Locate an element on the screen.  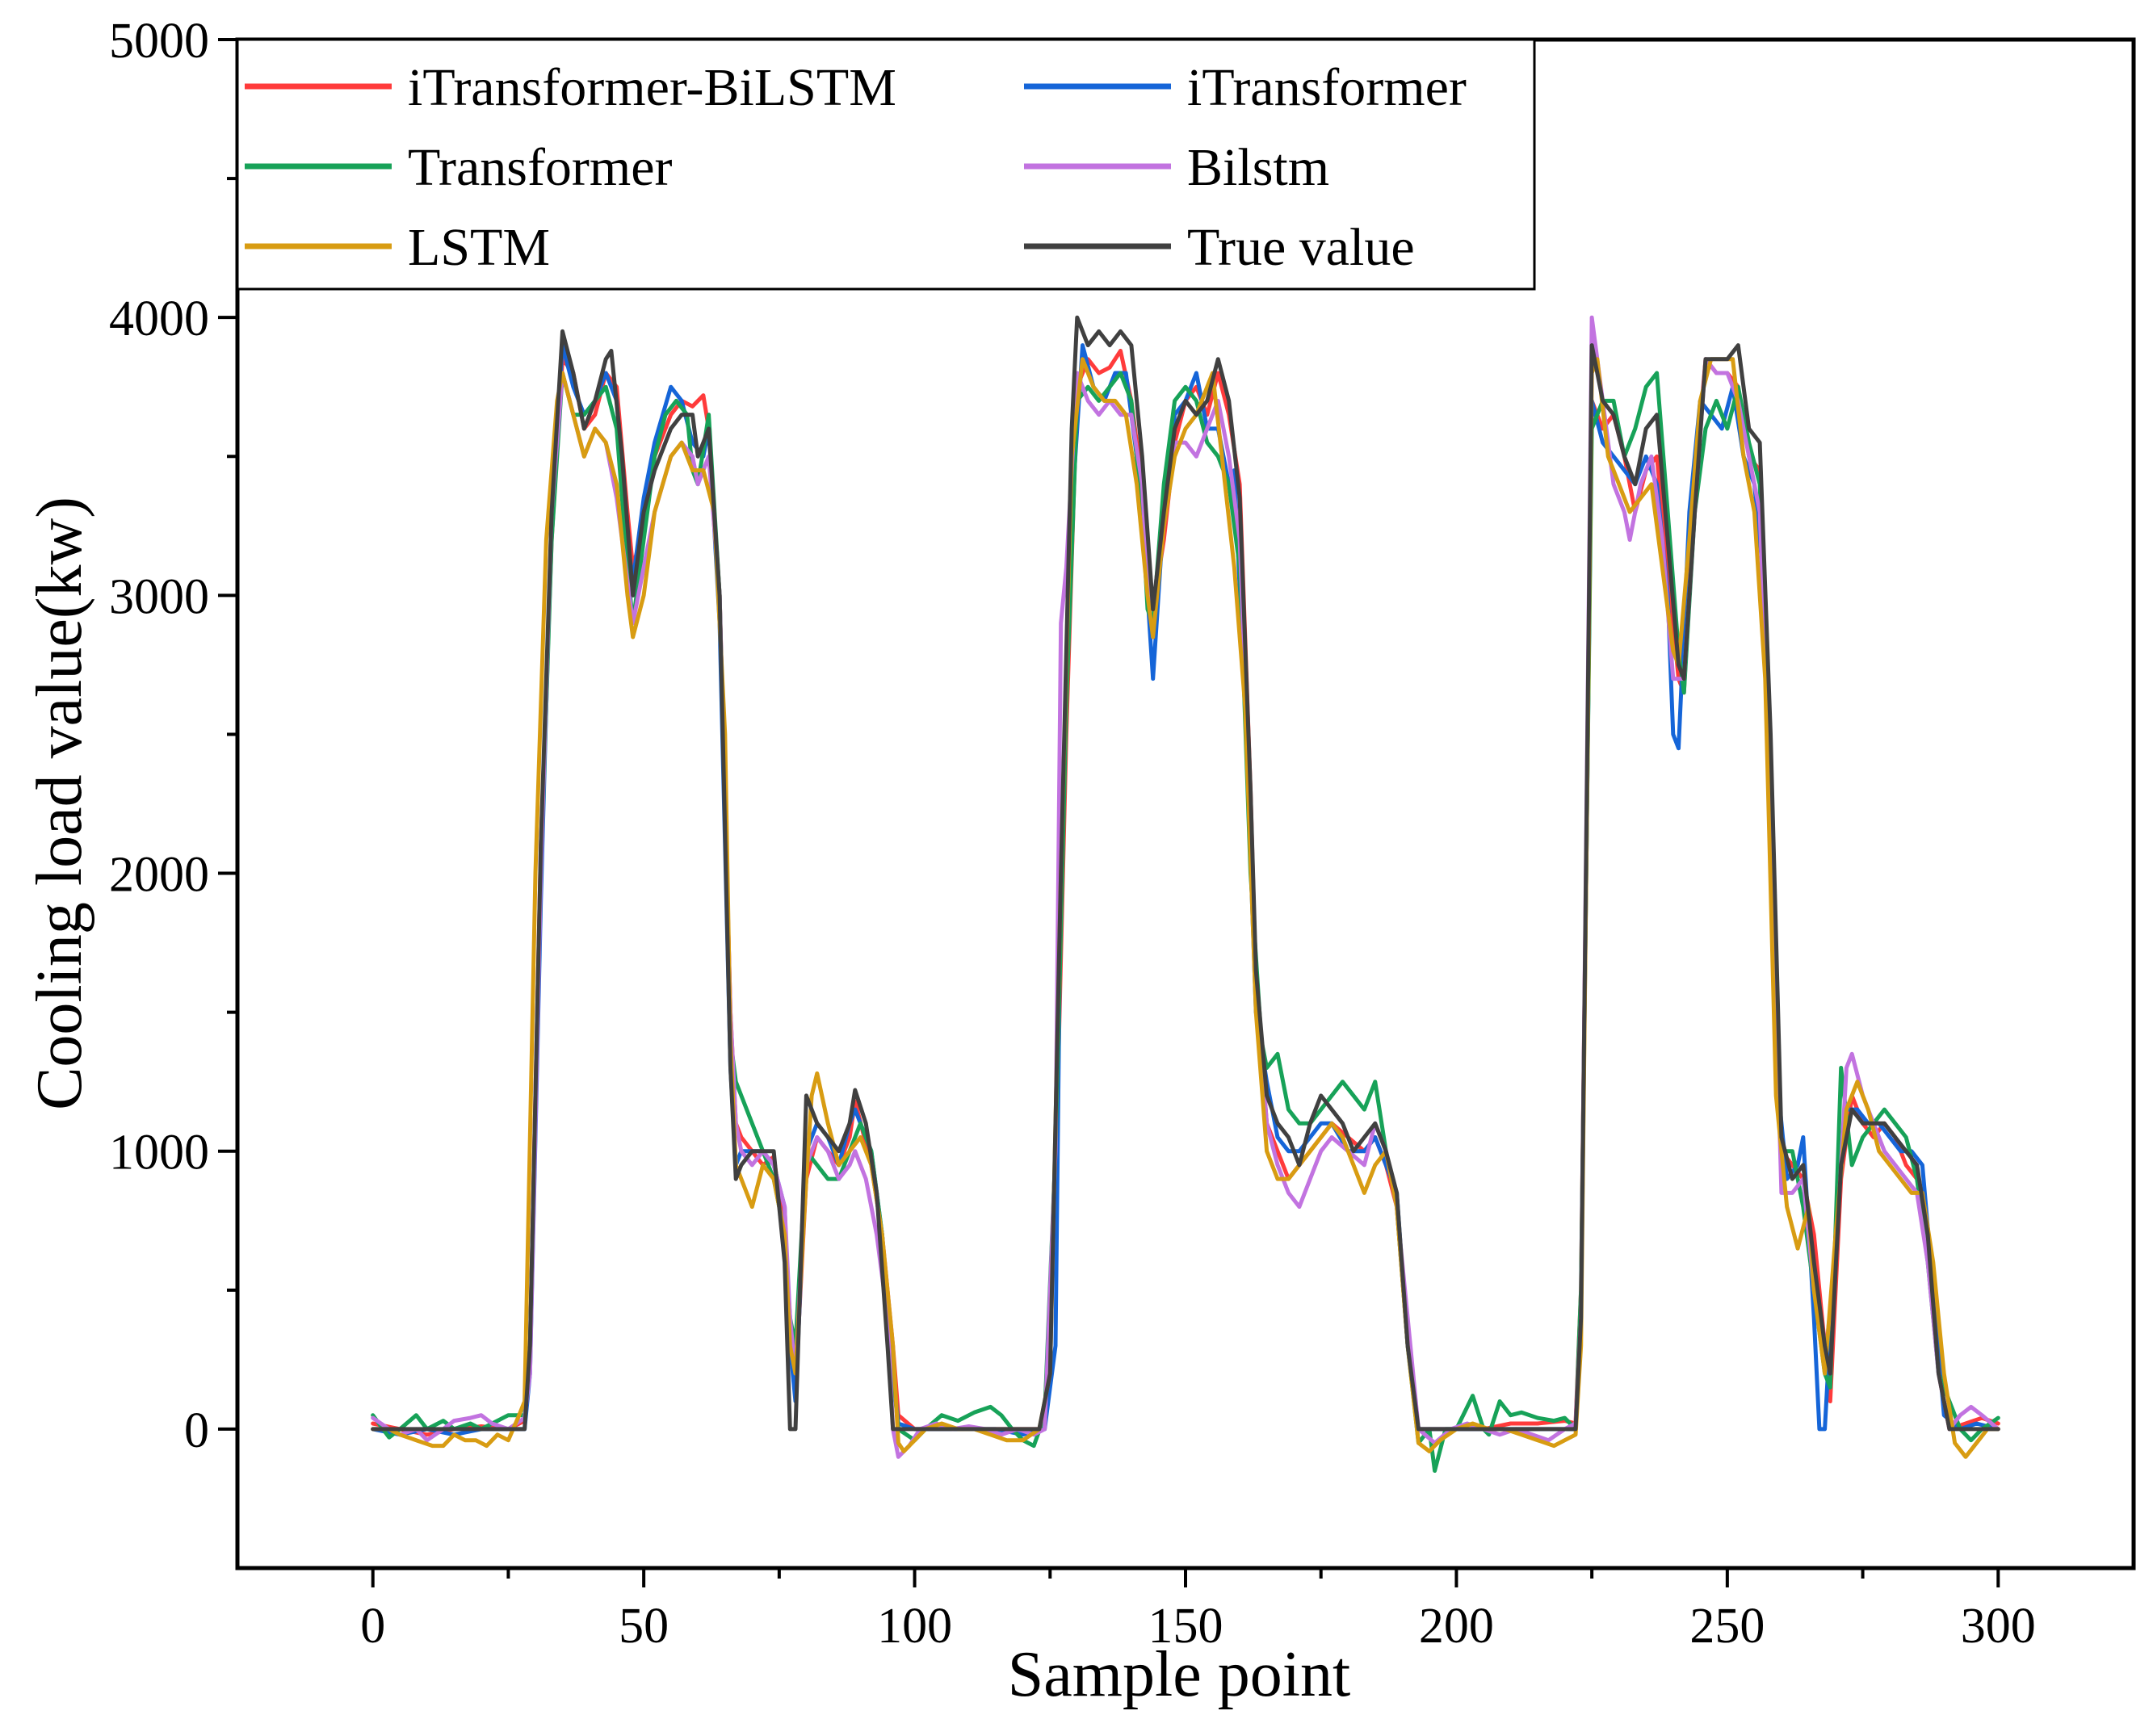
legend-label-transformer: Transformer is located at coordinates (541, 167).